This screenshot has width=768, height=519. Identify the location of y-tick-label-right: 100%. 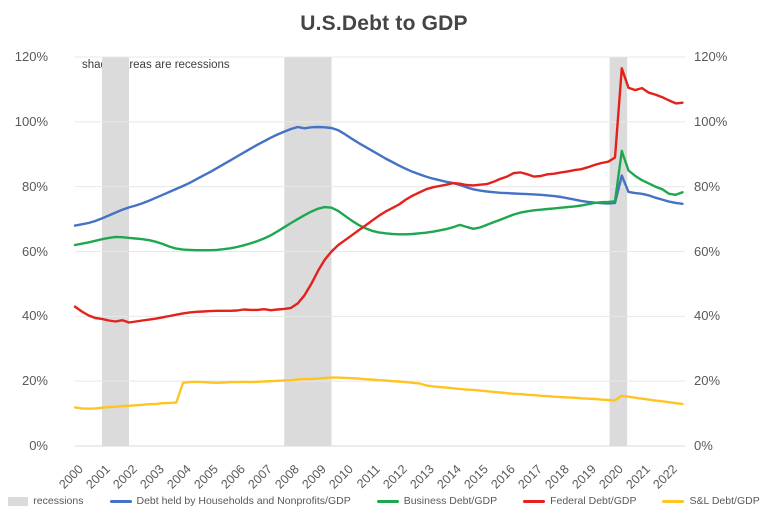
(711, 121).